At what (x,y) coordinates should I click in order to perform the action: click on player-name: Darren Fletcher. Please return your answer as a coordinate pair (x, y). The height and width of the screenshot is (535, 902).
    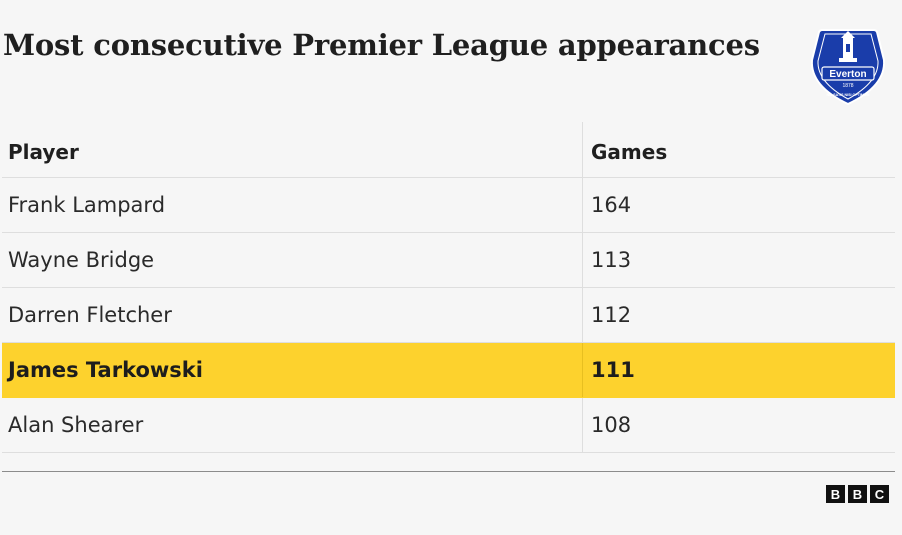
    Looking at the image, I should click on (292, 315).